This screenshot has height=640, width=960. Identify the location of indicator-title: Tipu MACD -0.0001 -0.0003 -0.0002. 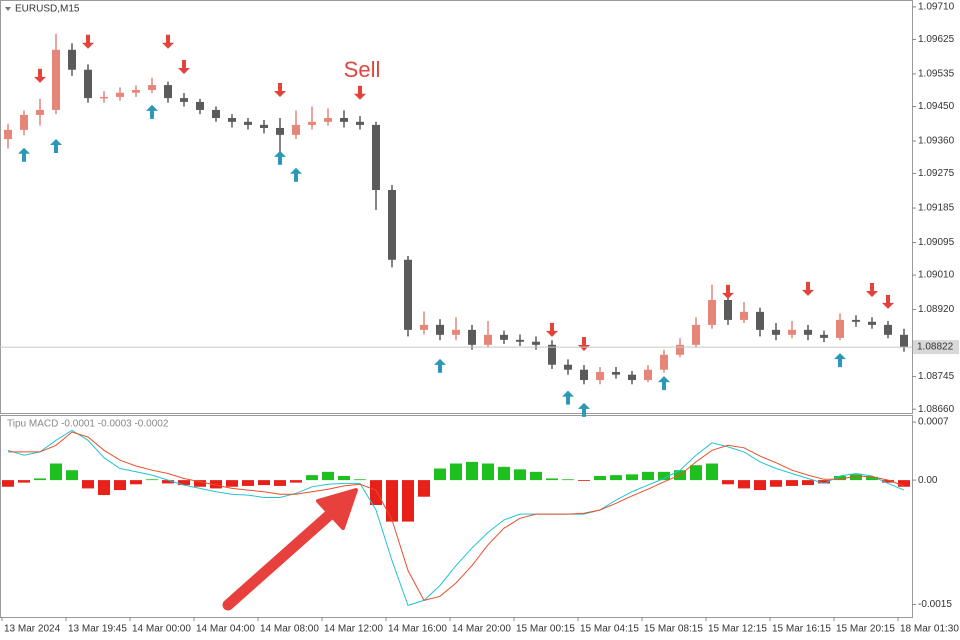
(88, 424).